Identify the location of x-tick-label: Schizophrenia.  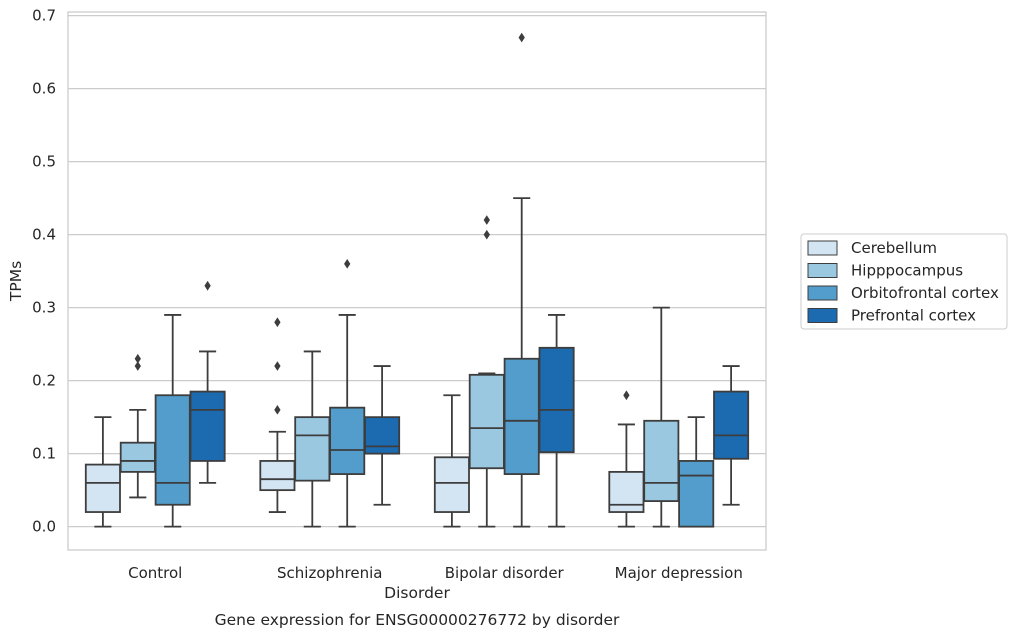
(329, 573).